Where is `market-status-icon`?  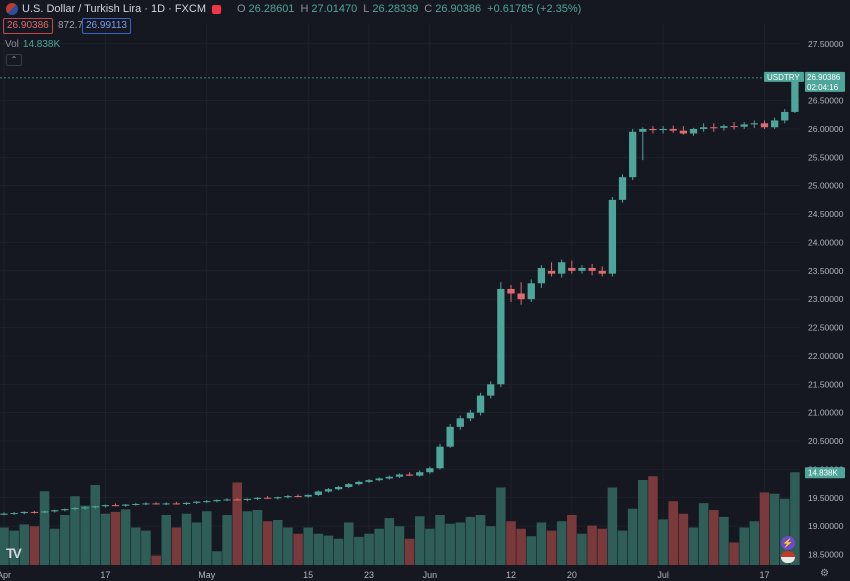
market-status-icon is located at coordinates (216, 9).